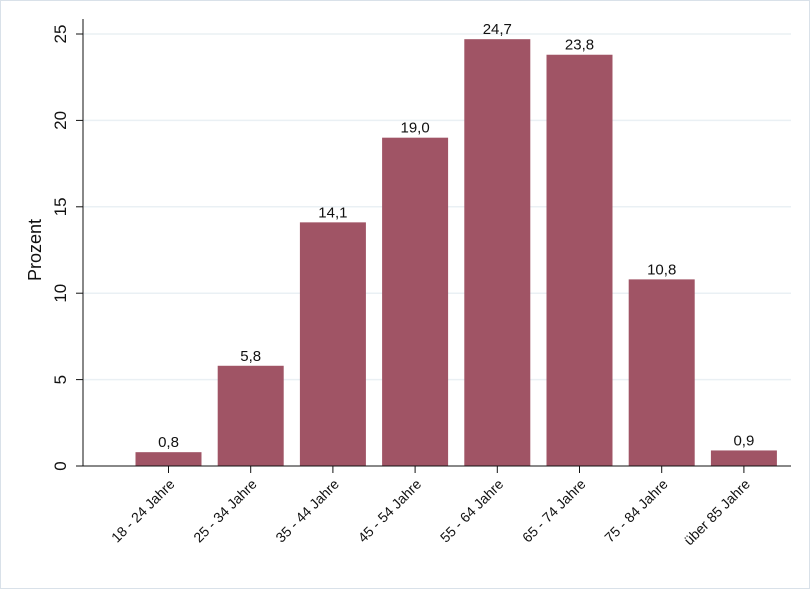 This screenshot has width=810, height=590. Describe the element at coordinates (60, 34) in the screenshot. I see `y-tick-label: 25` at that location.